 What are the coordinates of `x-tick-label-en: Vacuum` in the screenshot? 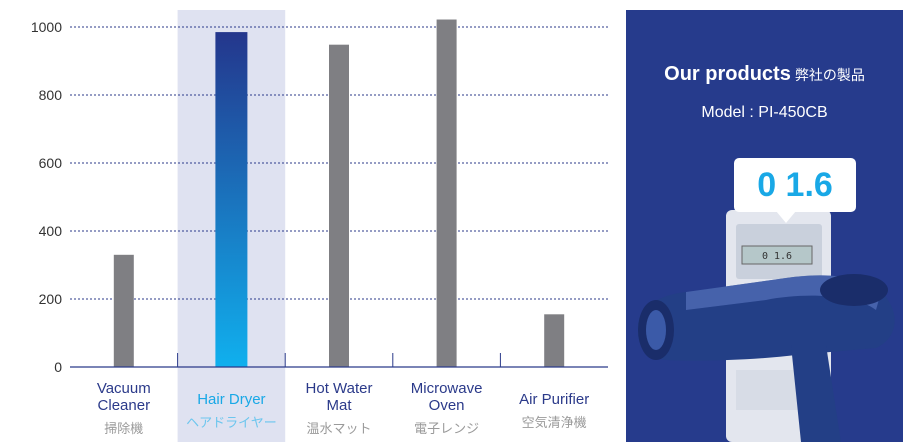 It's located at (123, 388).